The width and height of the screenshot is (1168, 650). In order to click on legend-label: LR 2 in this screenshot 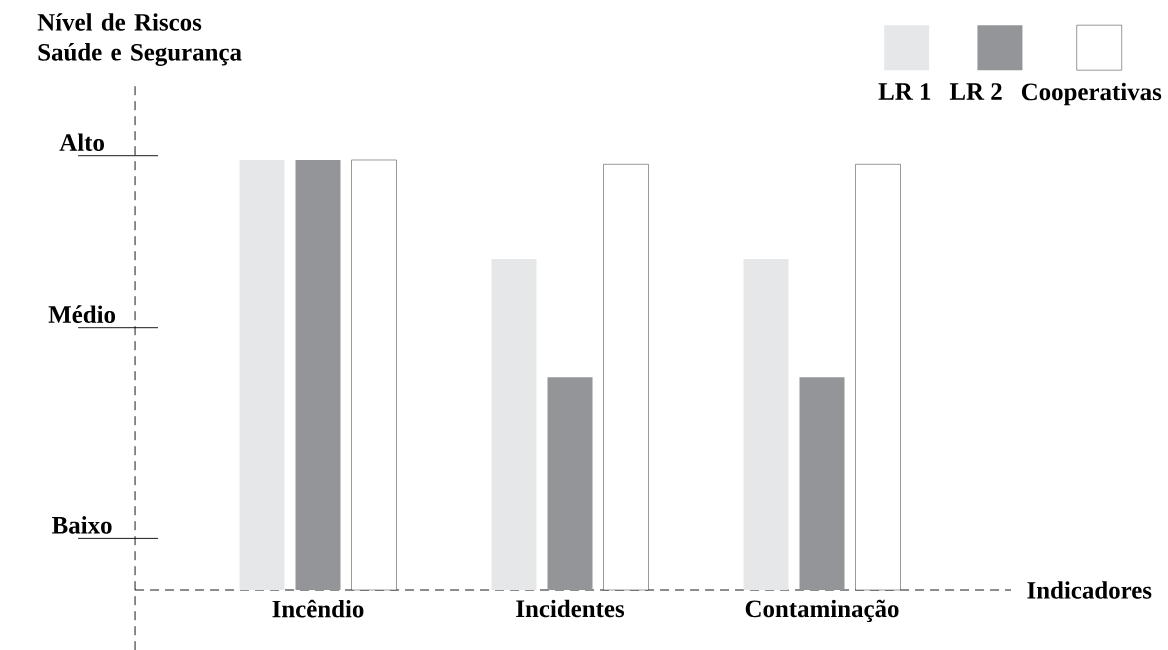, I will do `click(975, 91)`.